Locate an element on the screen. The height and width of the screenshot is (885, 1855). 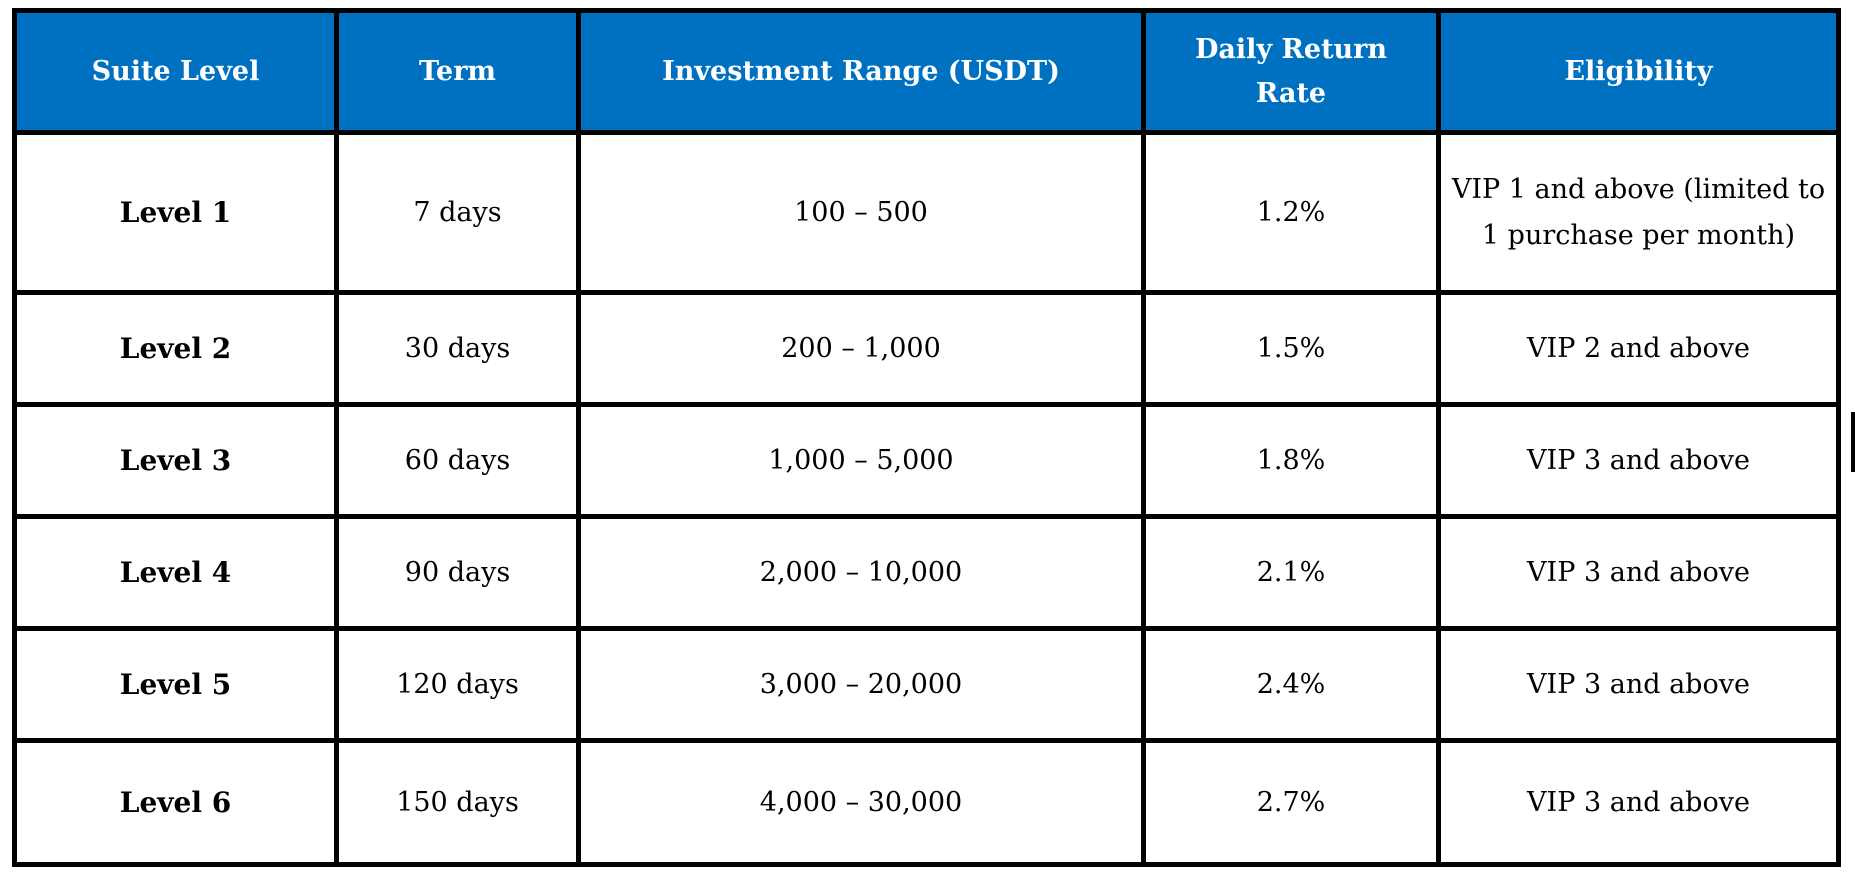
investment-range-cell: 1,000 – 5,000 is located at coordinates (861, 460).